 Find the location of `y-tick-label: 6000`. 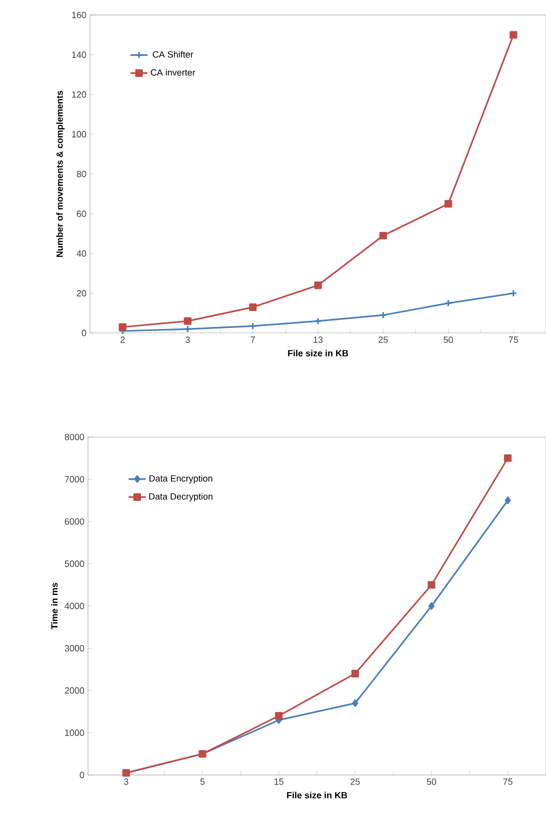

y-tick-label: 6000 is located at coordinates (74, 521).